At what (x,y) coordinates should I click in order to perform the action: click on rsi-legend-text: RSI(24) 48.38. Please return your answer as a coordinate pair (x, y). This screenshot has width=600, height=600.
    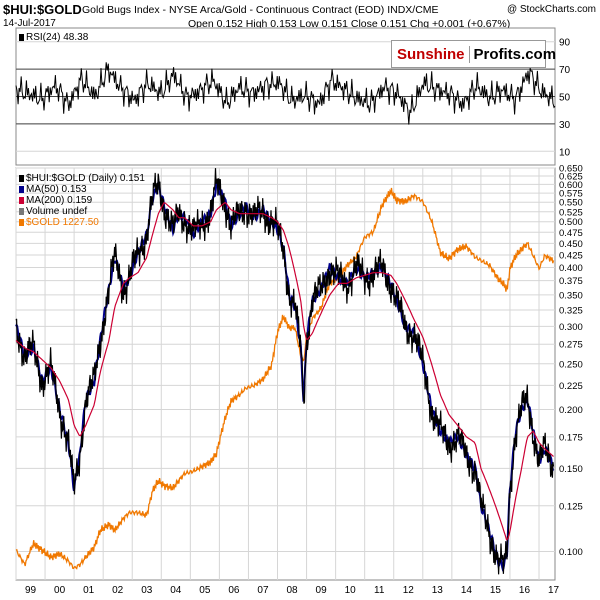
    Looking at the image, I should click on (57, 37).